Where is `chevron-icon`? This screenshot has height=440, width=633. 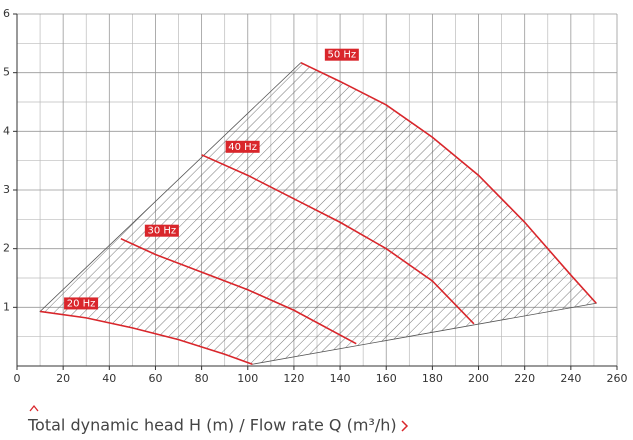
chevron-icon is located at coordinates (405, 426).